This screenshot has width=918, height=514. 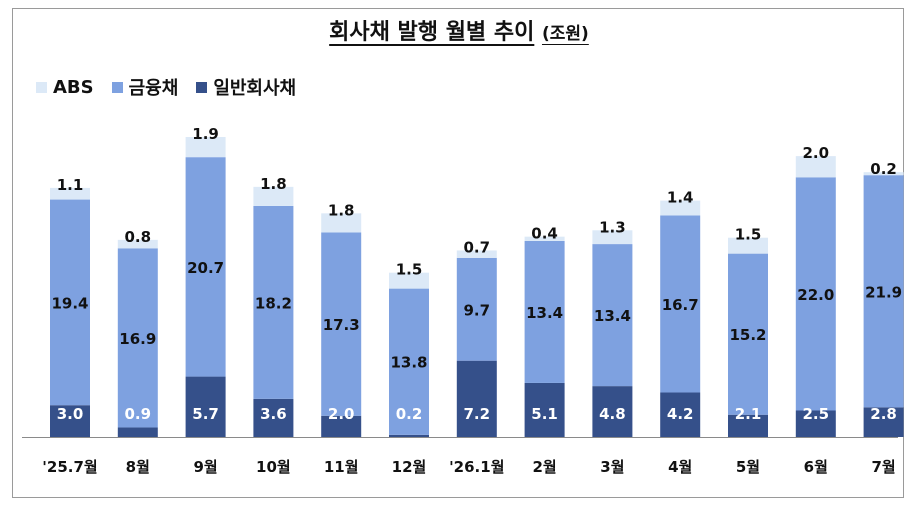 What do you see at coordinates (544, 234) in the screenshot?
I see `data-label-abs: 0.4` at bounding box center [544, 234].